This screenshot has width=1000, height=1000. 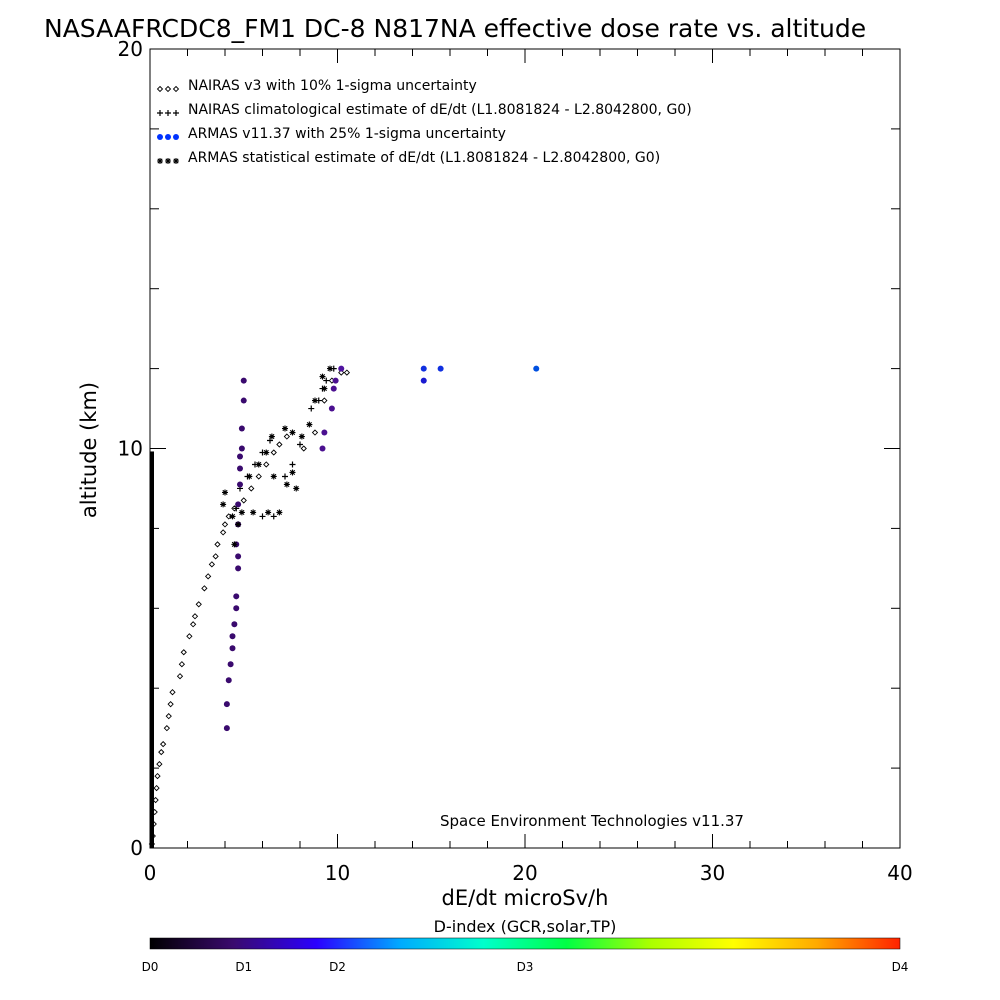 I want to click on legend-label: NAIRAS v3 with 10% 1-sigma uncertainty, so click(x=332, y=86).